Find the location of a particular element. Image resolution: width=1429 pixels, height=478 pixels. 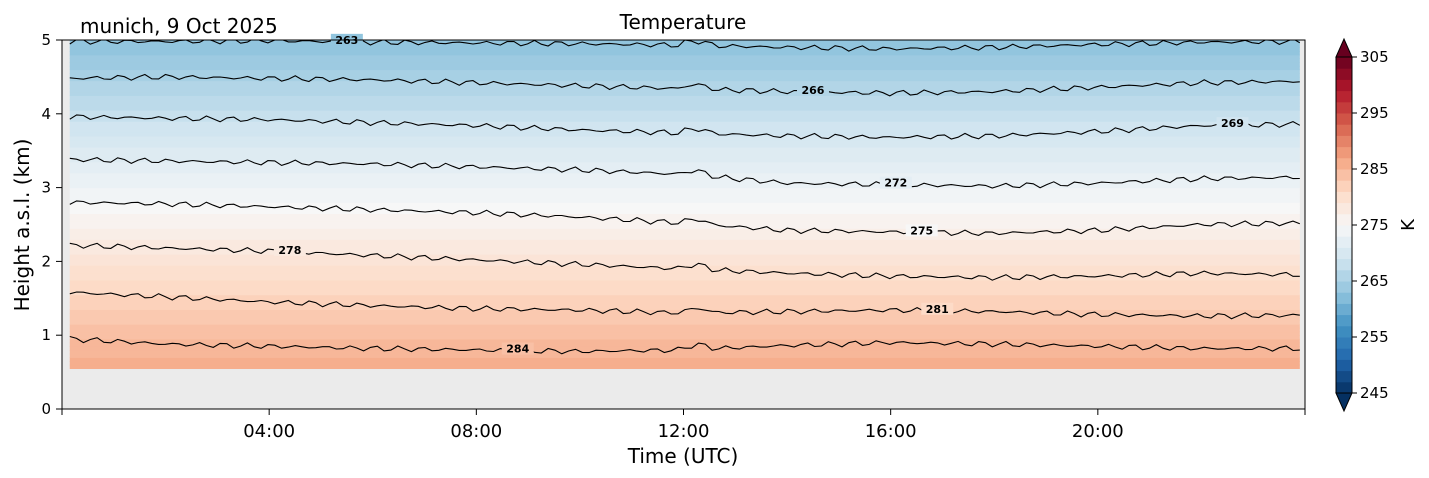

contour-label-278: 278 is located at coordinates (289, 250).